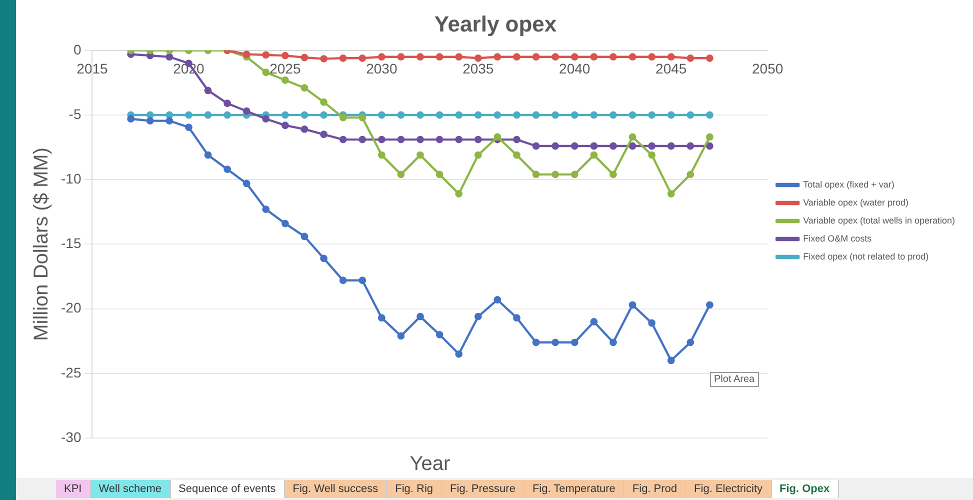 This screenshot has height=500, width=973. I want to click on y-tick-label: 0, so click(77, 49).